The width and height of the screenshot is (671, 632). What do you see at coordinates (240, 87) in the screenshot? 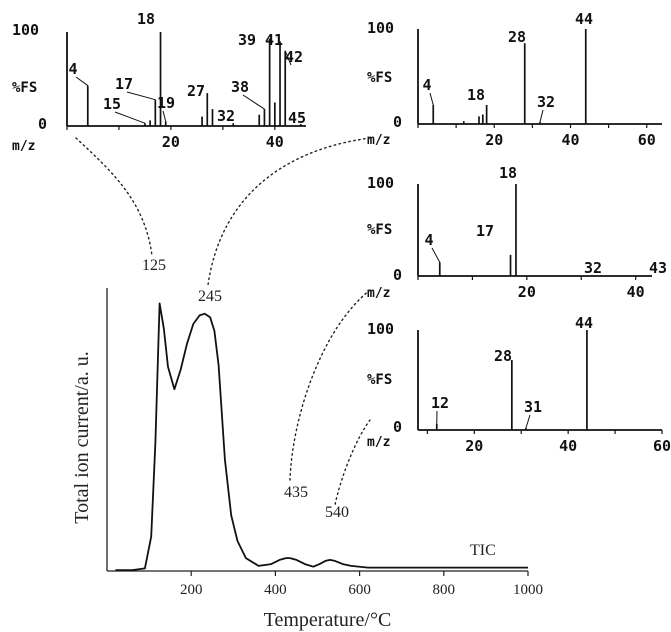
I see `ms-peak-label-38: 38` at bounding box center [240, 87].